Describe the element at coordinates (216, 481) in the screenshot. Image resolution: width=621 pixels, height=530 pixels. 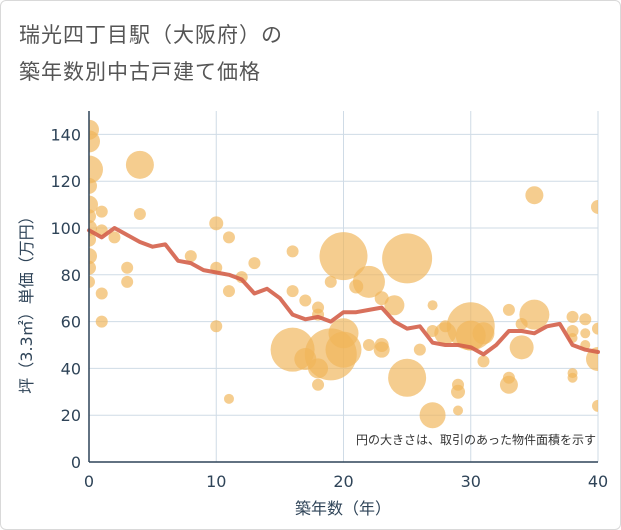
I see `x-tick-label: 10` at that location.